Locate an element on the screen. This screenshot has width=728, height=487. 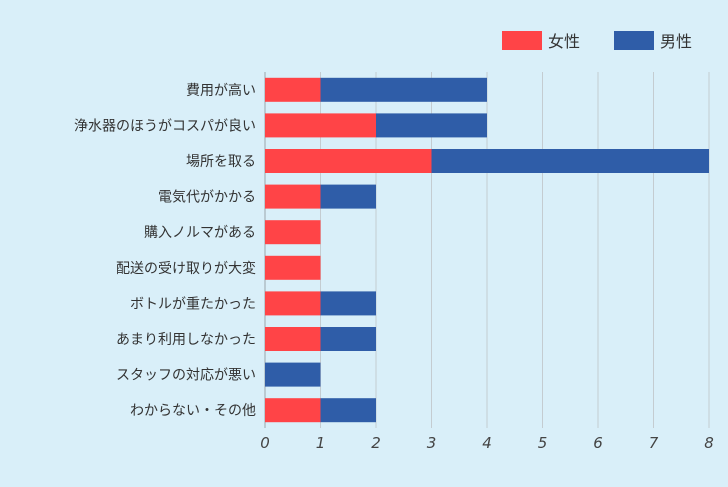
category-label-6: ボトルが重たかった is located at coordinates (193, 304).